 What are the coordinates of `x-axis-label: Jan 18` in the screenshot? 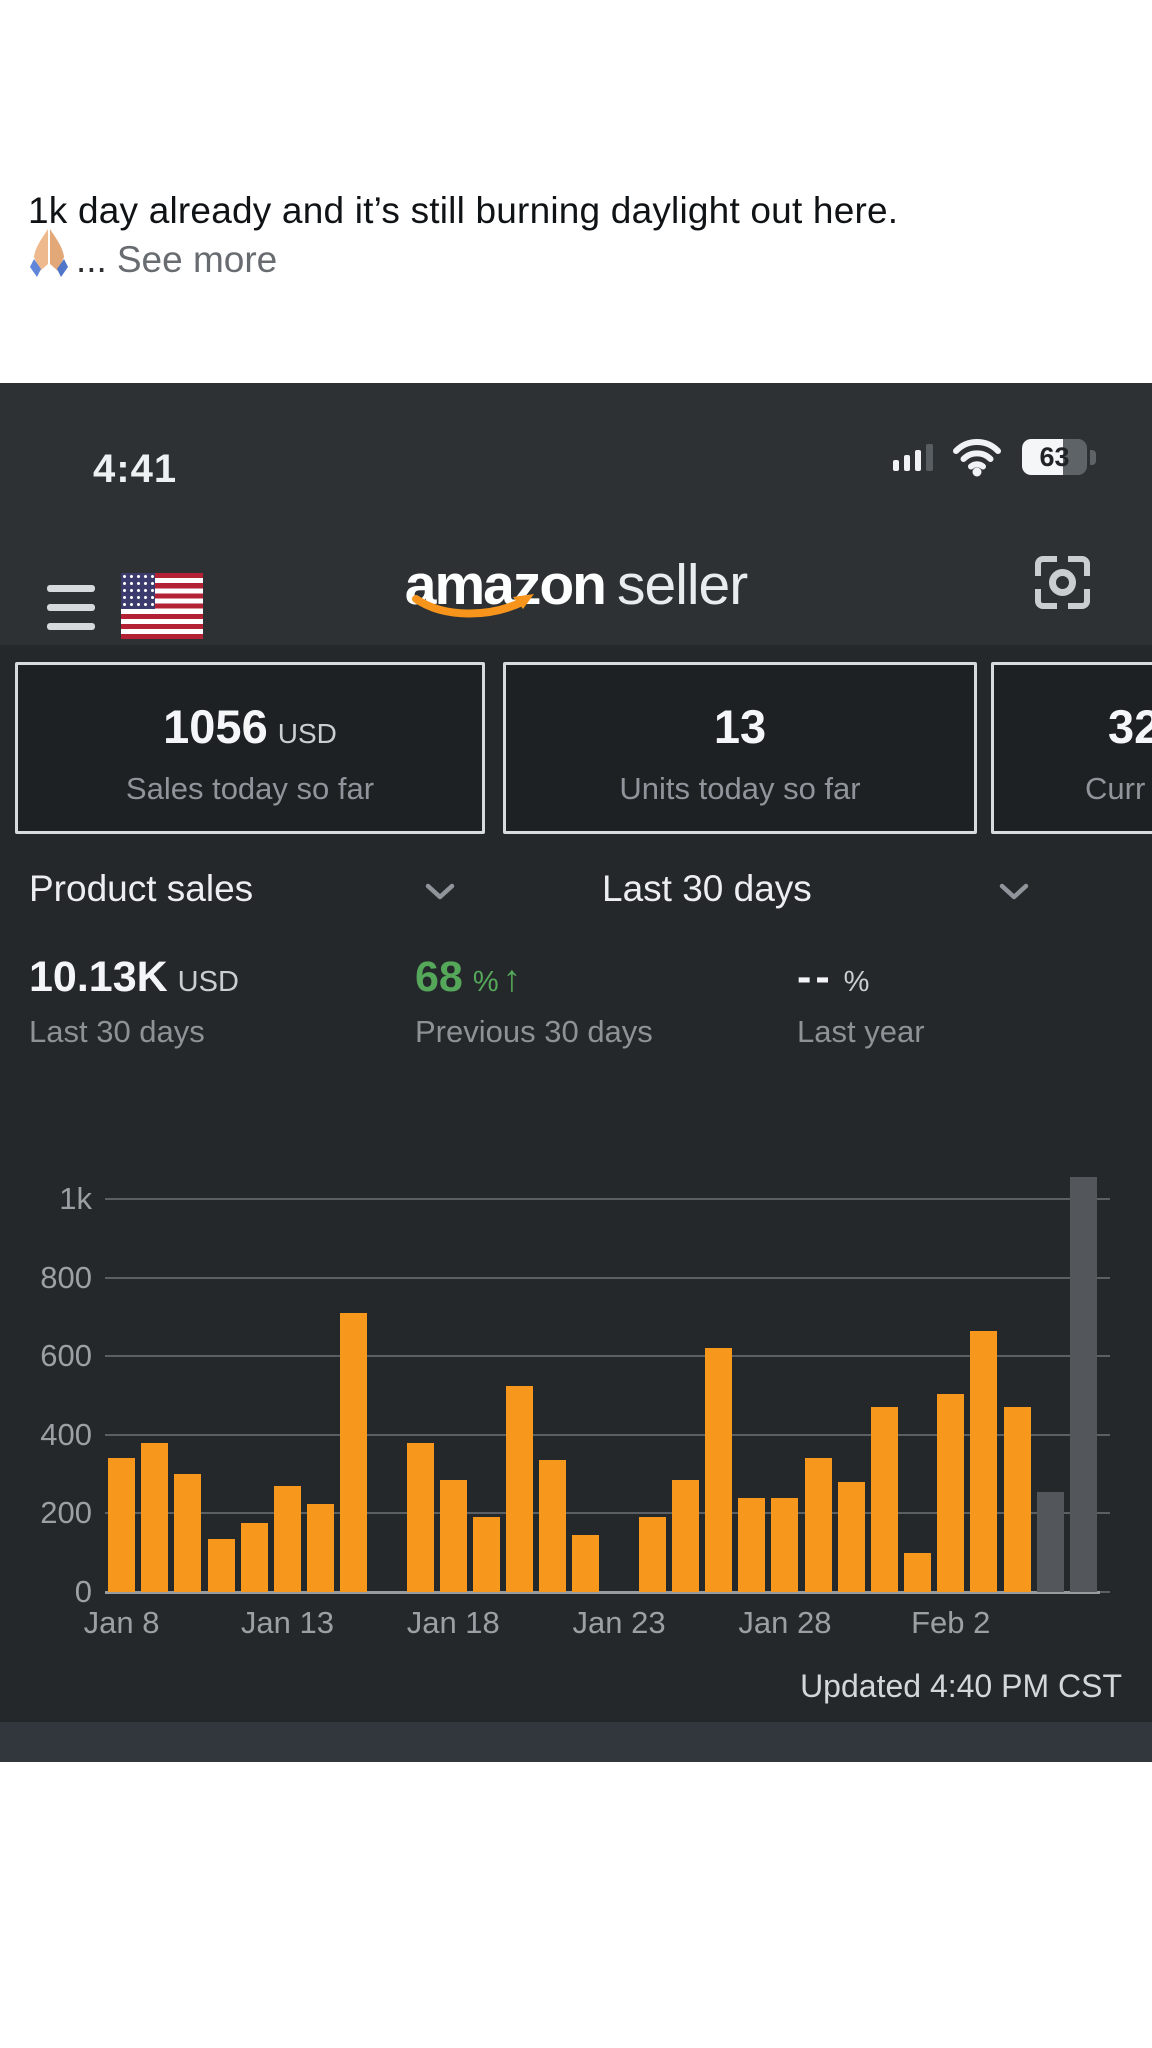 It's located at (453, 1622).